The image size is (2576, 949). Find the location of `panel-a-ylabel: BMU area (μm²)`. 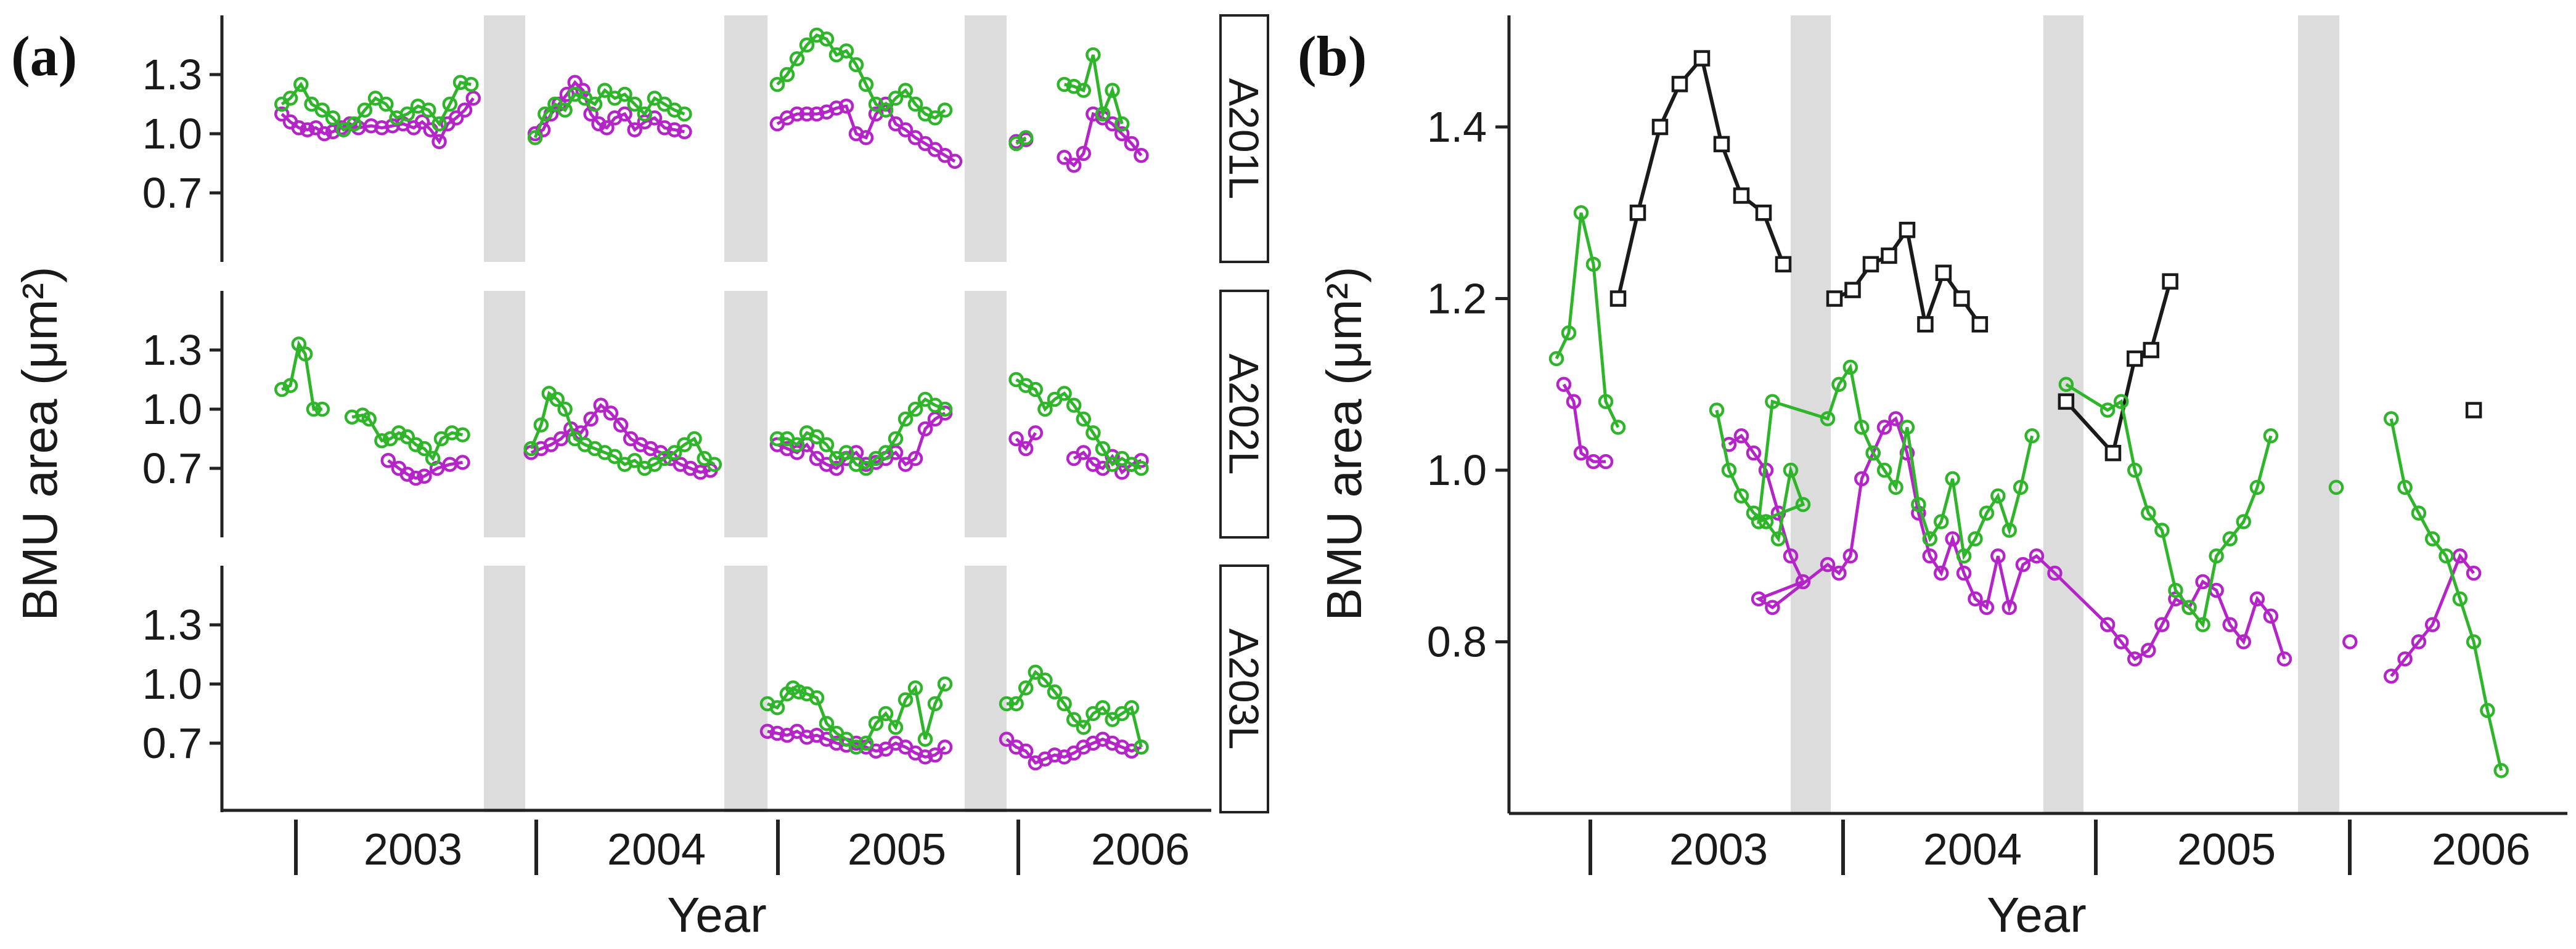

panel-a-ylabel: BMU area (μm²) is located at coordinates (39, 444).